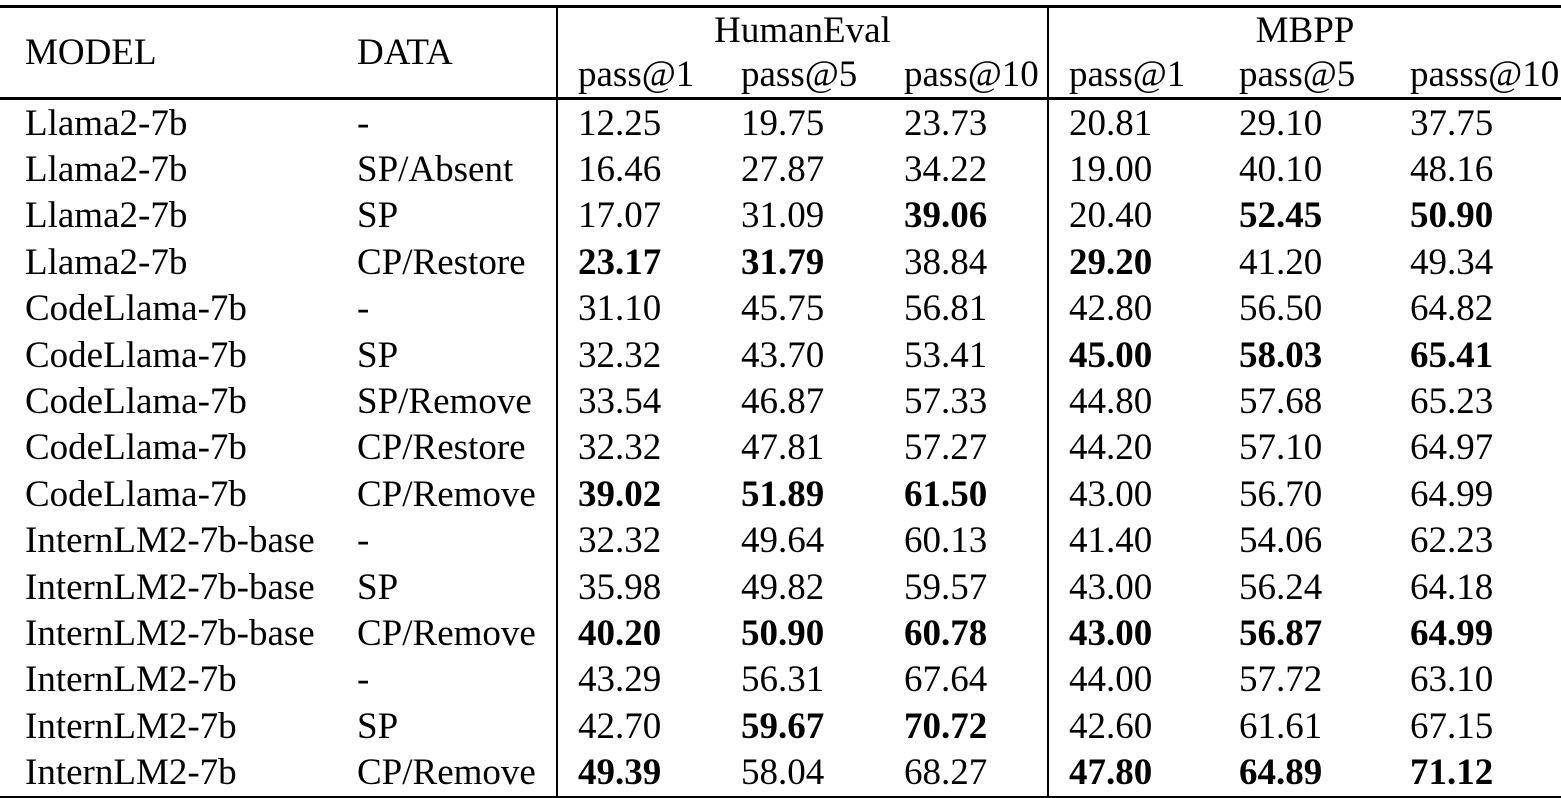 This screenshot has width=1561, height=798. What do you see at coordinates (1452, 448) in the screenshot?
I see `cell-mbpp-pass10: 64.97` at bounding box center [1452, 448].